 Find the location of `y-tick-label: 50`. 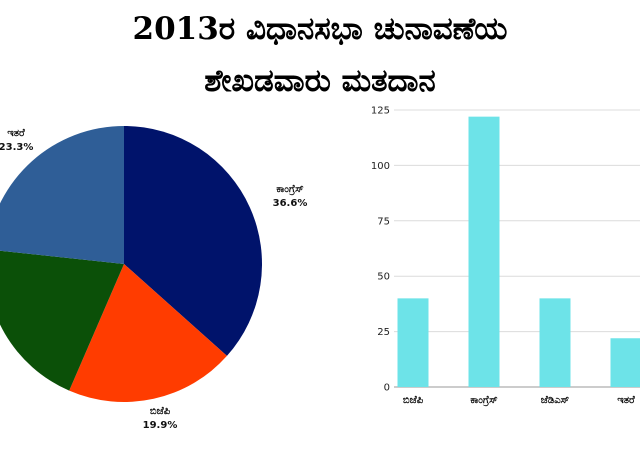

y-tick-label: 50 is located at coordinates (383, 277).